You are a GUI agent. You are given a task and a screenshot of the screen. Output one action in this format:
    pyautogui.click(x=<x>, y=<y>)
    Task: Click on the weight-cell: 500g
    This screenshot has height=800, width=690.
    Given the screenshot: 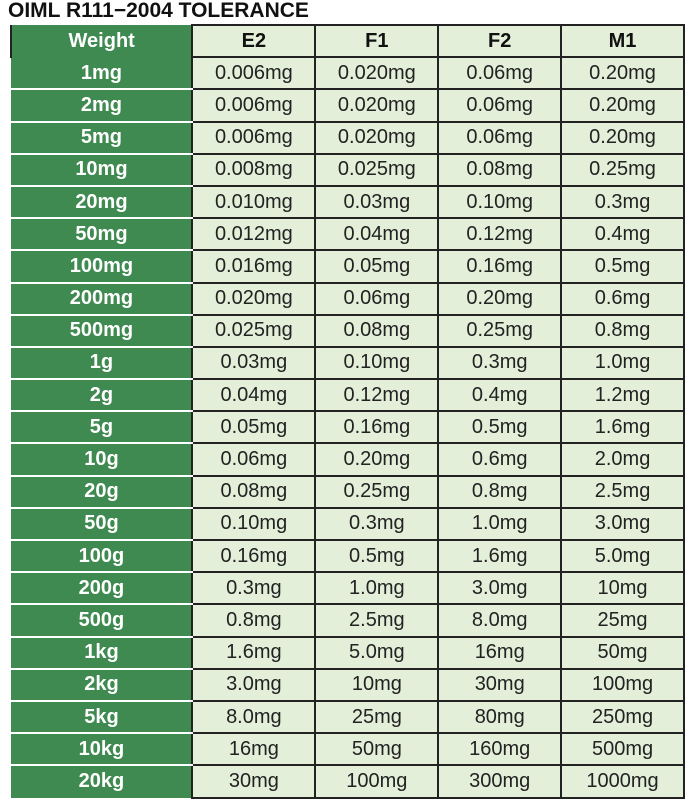 What is the action you would take?
    pyautogui.click(x=102, y=620)
    